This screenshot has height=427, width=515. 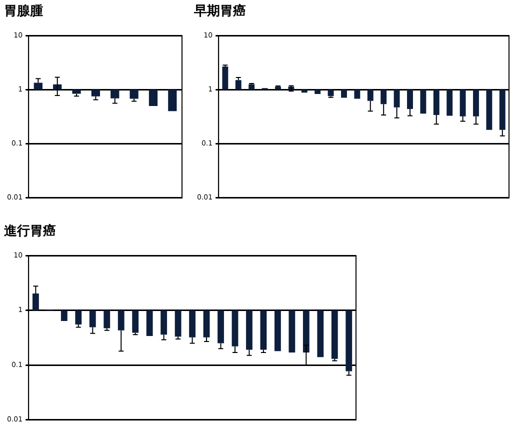 I want to click on chart-title: 胃腺腫, so click(x=23, y=12).